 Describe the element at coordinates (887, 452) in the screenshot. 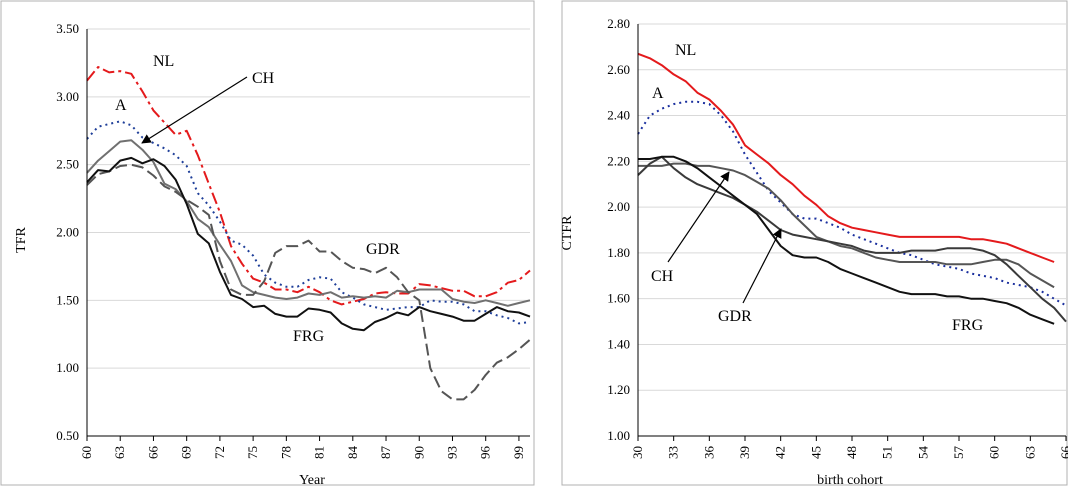

I see `ctfr-x-tick-label: 51` at that location.